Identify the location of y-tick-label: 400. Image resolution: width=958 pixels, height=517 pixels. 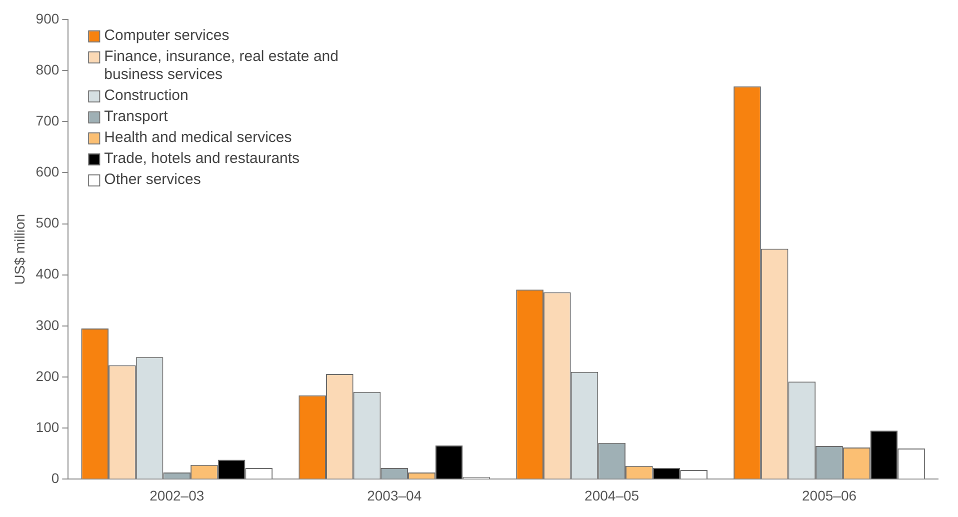
(48, 274).